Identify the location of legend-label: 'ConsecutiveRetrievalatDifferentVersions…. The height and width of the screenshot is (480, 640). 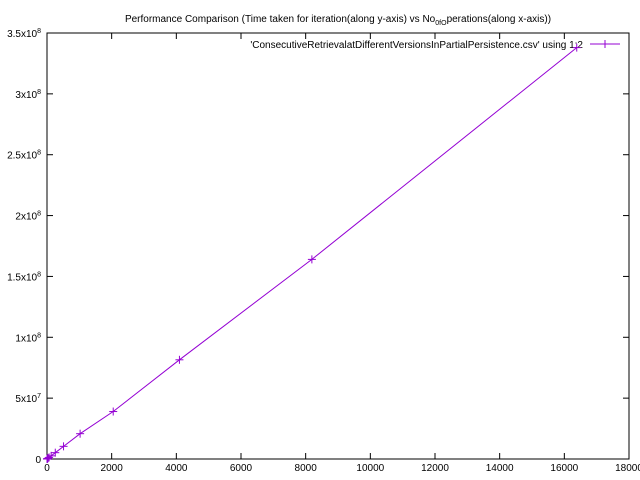
(416, 45).